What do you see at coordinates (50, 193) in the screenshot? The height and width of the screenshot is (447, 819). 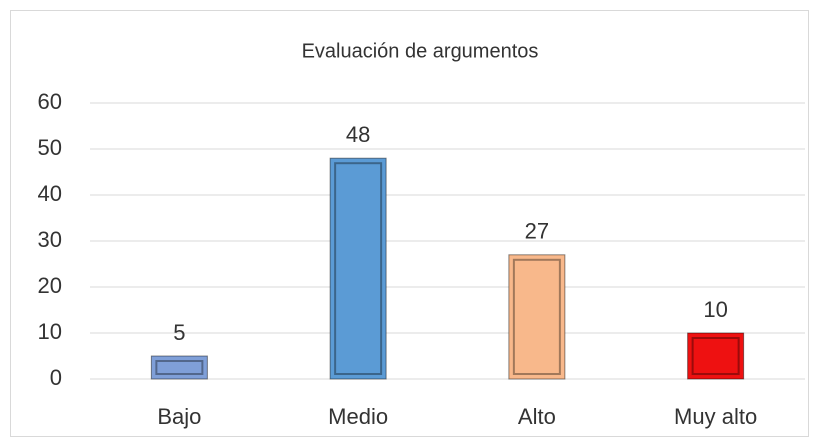 I see `y-tick-label: 40` at bounding box center [50, 193].